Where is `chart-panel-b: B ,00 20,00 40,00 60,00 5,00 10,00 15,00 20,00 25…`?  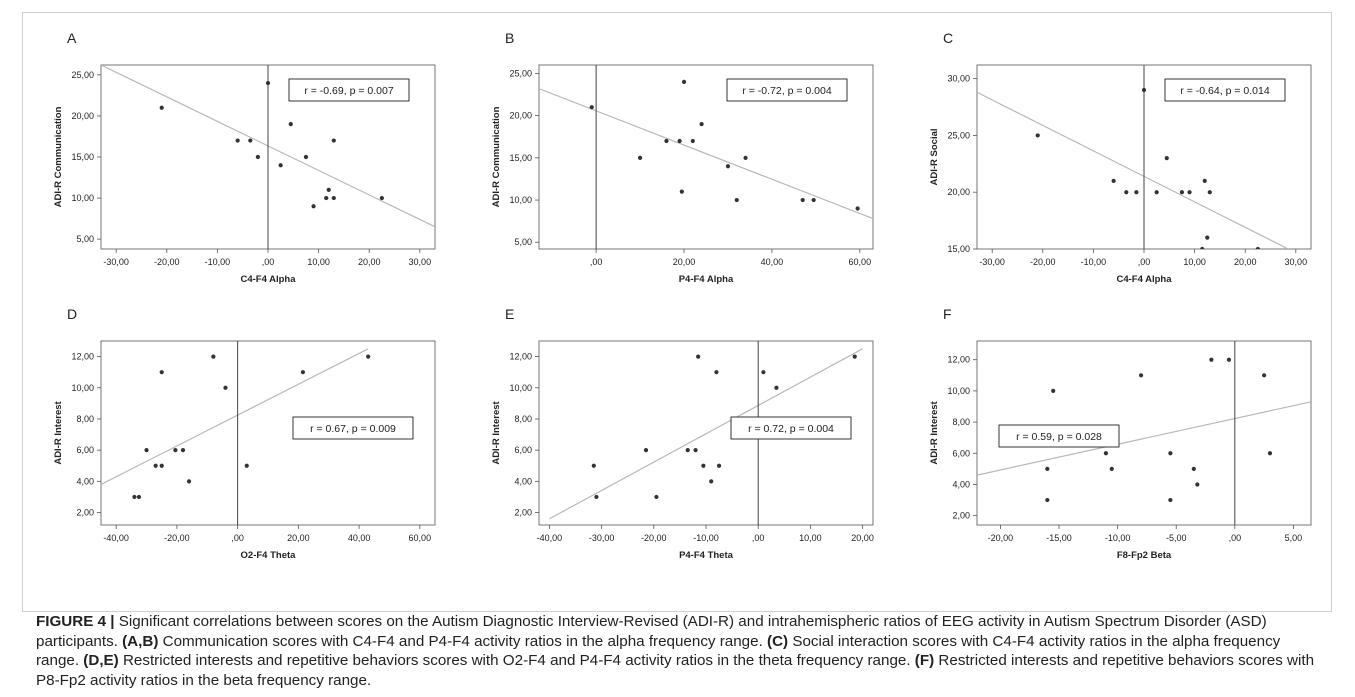
chart-panel-b: B ,00 20,00 40,00 60,00 5,00 10,00 15,00 20,00 25… is located at coordinates (685, 159).